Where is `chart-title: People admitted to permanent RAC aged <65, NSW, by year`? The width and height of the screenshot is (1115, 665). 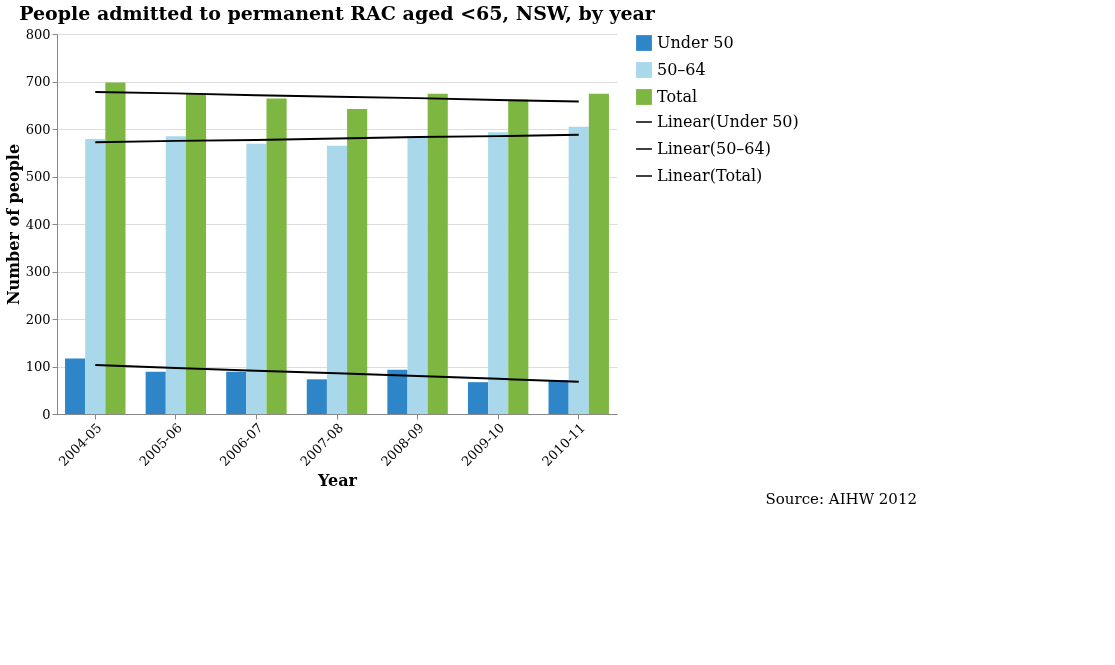
chart-title: People admitted to permanent RAC aged <65, NSW, by year is located at coordinates (337, 13).